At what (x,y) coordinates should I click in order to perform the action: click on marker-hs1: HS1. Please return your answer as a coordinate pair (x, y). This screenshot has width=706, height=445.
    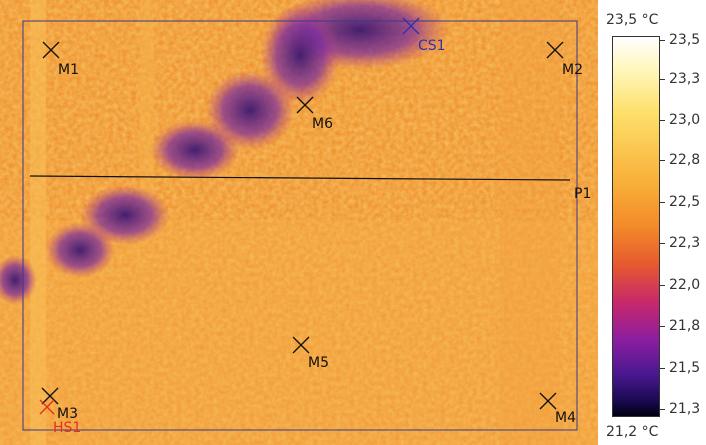
    Looking at the image, I should click on (60, 417).